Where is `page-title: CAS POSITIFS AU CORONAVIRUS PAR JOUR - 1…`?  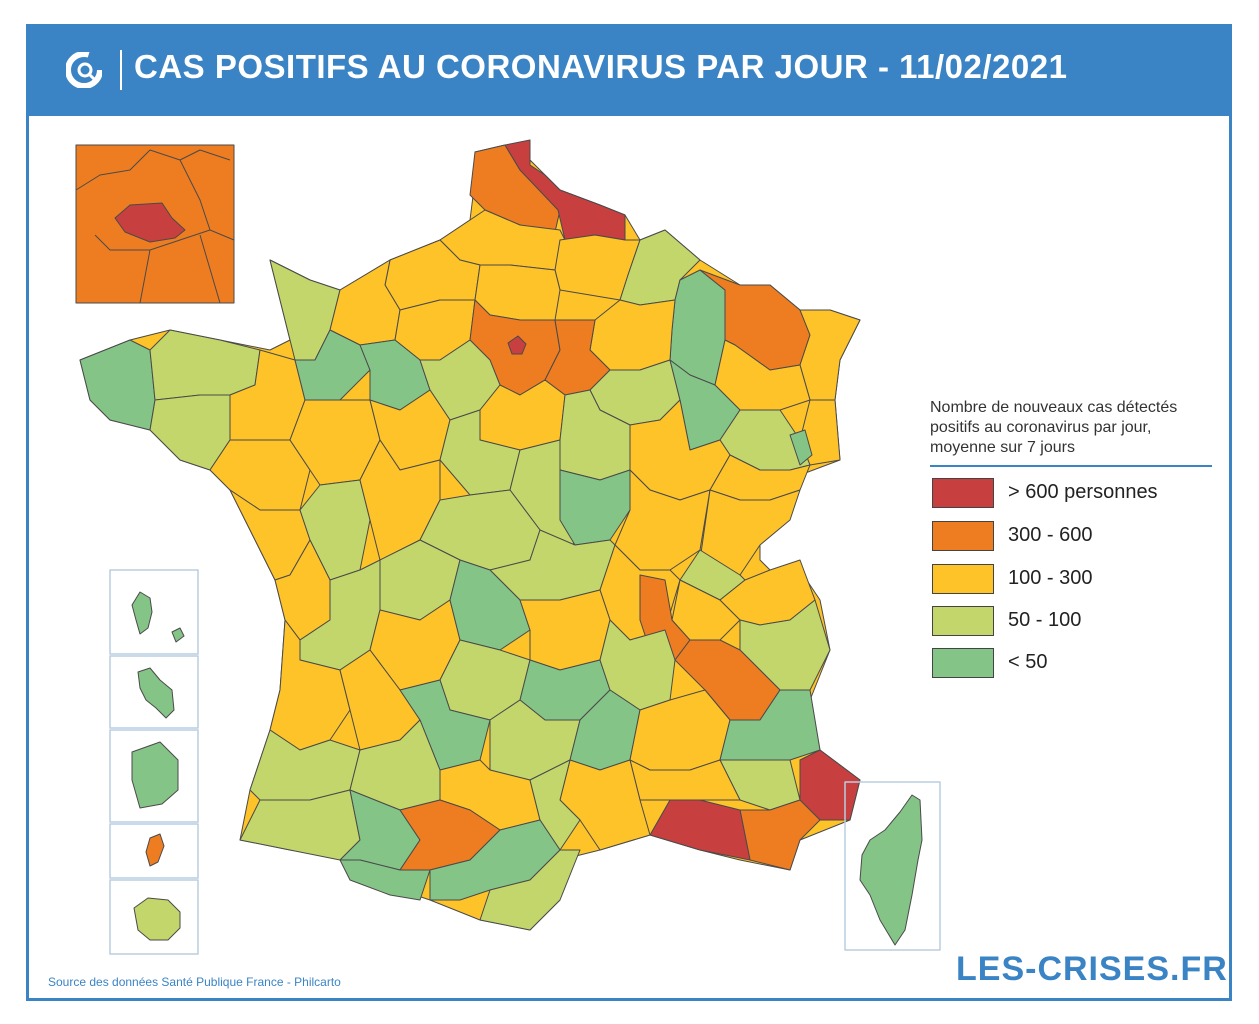 page-title: CAS POSITIFS AU CORONAVIRUS PAR JOUR - 1… is located at coordinates (601, 66).